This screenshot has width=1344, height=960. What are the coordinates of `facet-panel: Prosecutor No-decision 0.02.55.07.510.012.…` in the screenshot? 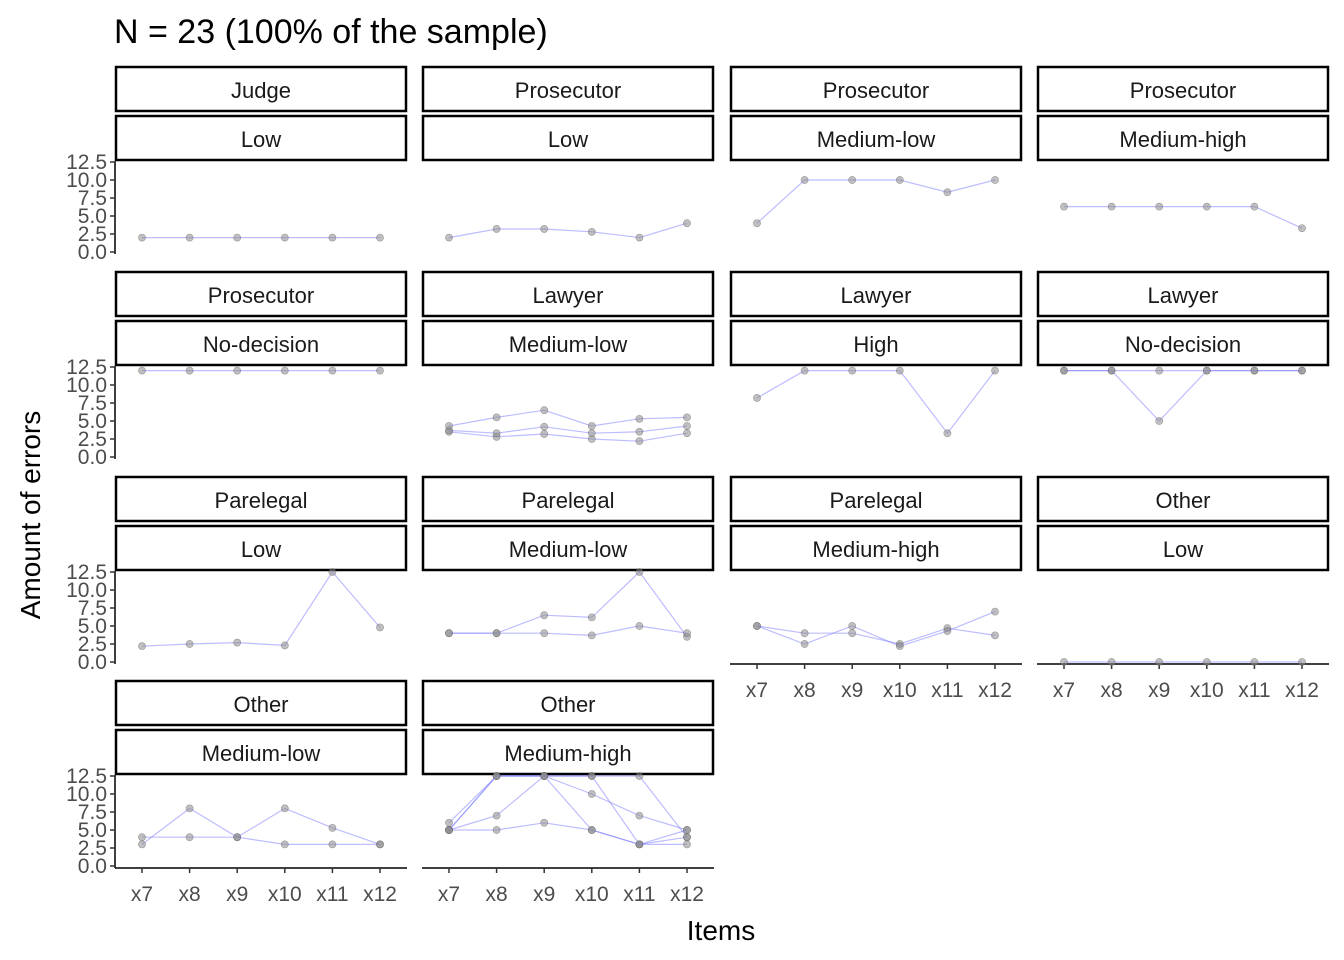 It's located at (237, 369).